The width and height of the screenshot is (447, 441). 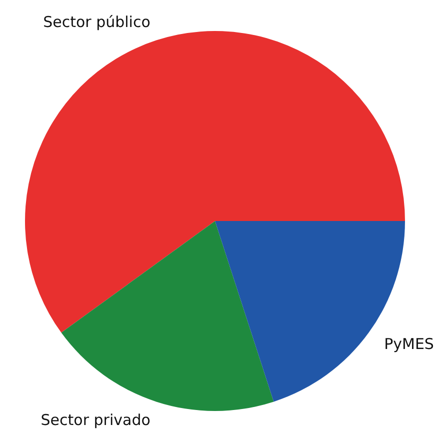 What do you see at coordinates (96, 22) in the screenshot?
I see `slice-label: Sector público` at bounding box center [96, 22].